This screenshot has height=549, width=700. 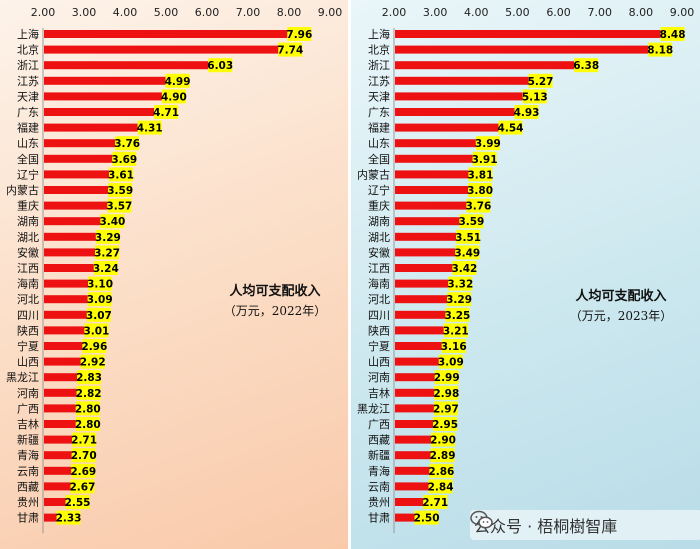 What do you see at coordinates (28, 237) in the screenshot?
I see `category-label-2022-13: 湖北` at bounding box center [28, 237].